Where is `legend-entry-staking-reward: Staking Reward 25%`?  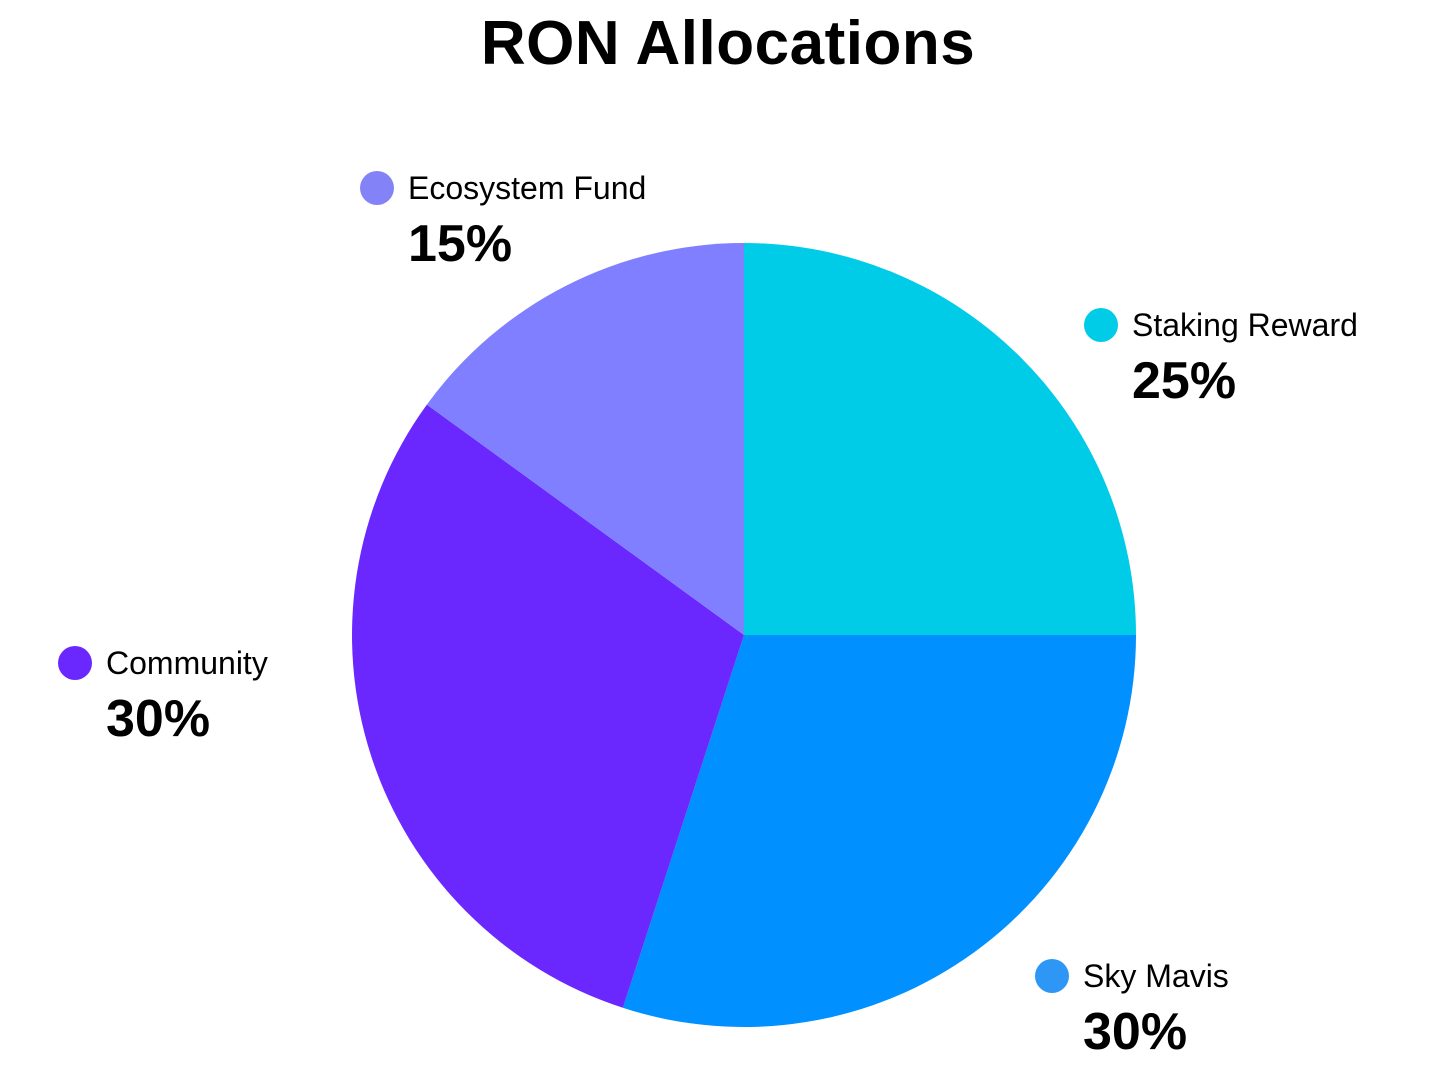
legend-entry-staking-reward: Staking Reward 25% is located at coordinates (1221, 358).